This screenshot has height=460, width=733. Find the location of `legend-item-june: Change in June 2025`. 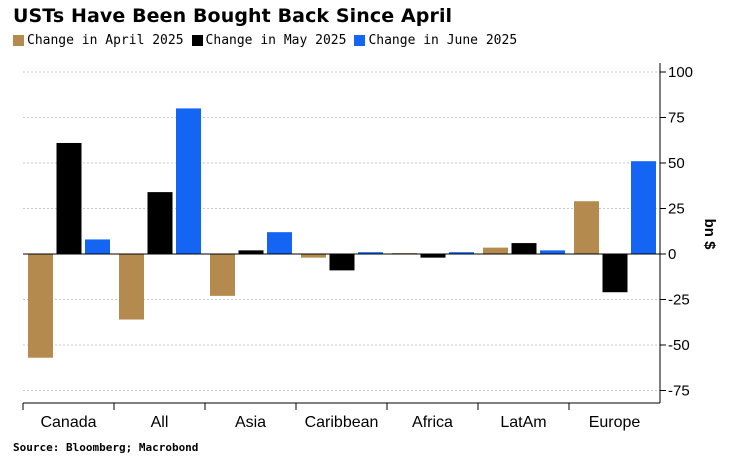

legend-item-june: Change in June 2025 is located at coordinates (435, 40).